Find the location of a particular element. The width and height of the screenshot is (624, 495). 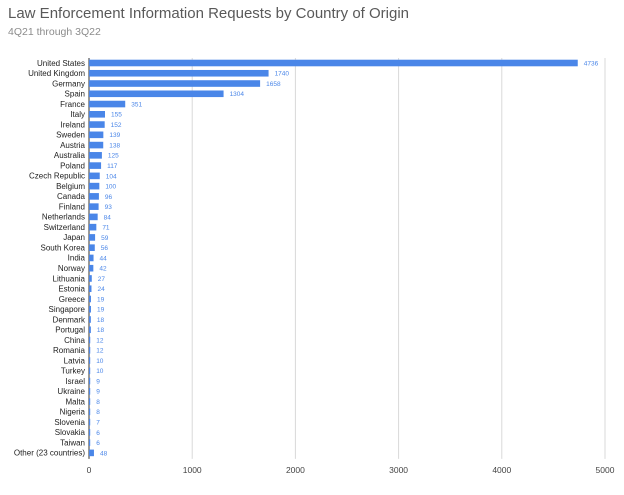

category-label: Spain is located at coordinates (75, 94).